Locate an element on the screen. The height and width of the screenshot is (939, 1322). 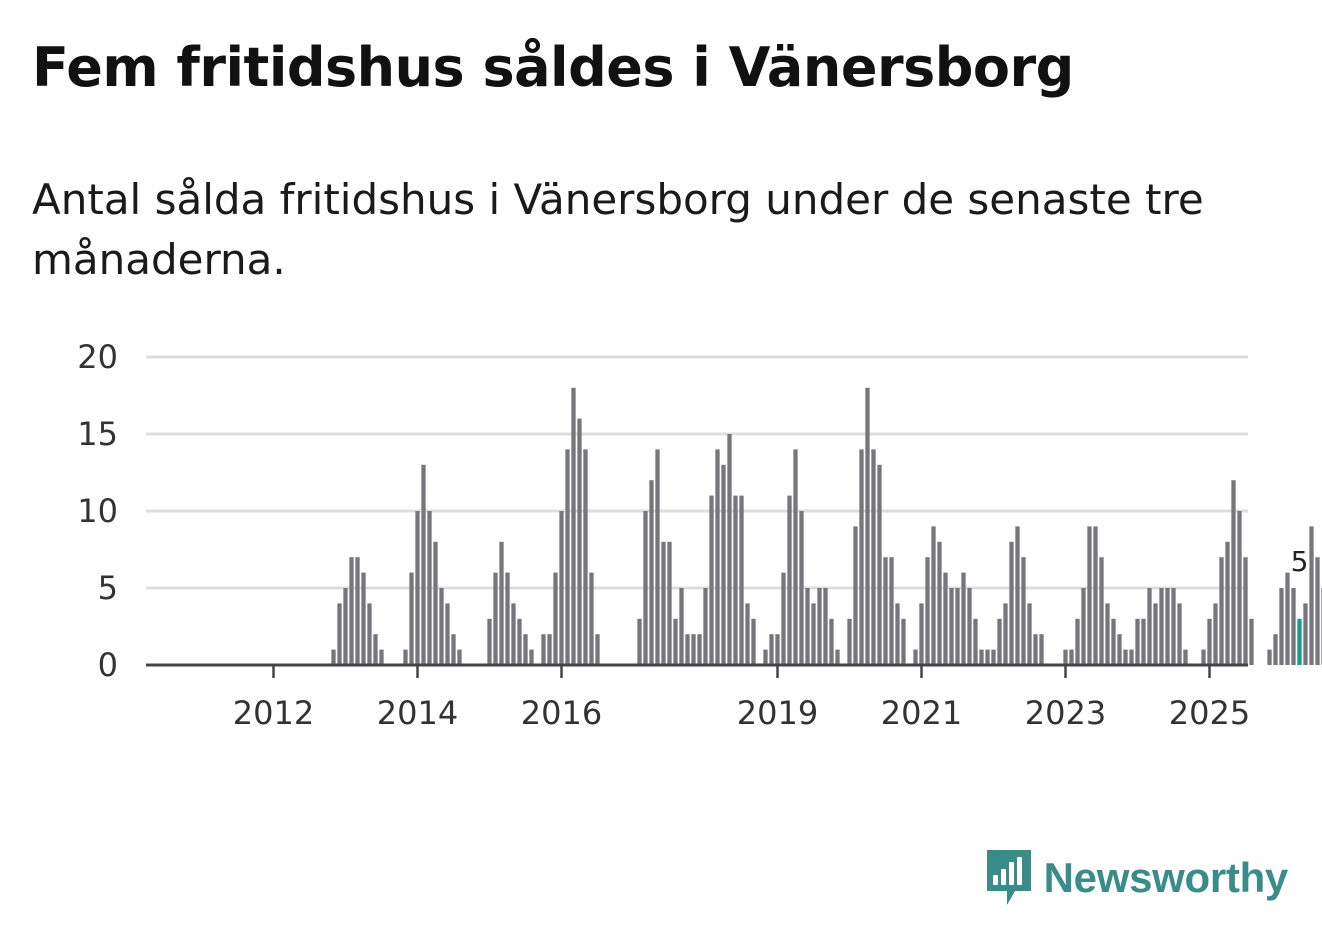
x-axis: 2012 2014 2016 2019 2021 2023 2025 is located at coordinates (698, 697).